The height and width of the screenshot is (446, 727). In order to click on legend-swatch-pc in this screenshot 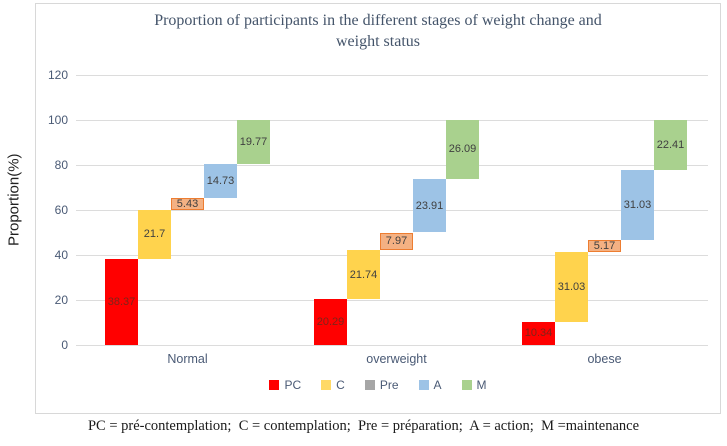, I will do `click(274, 385)`.